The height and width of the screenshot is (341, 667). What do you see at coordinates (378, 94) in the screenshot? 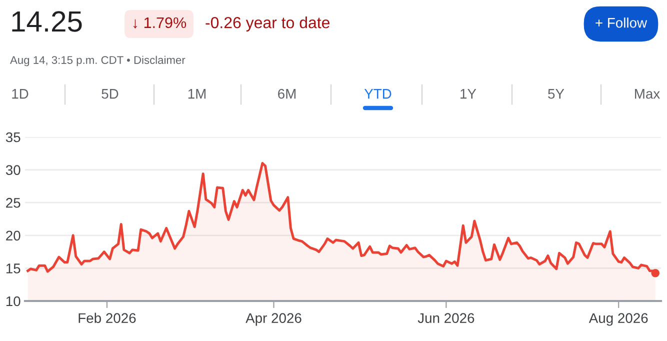
I see `text: YTD` at bounding box center [378, 94].